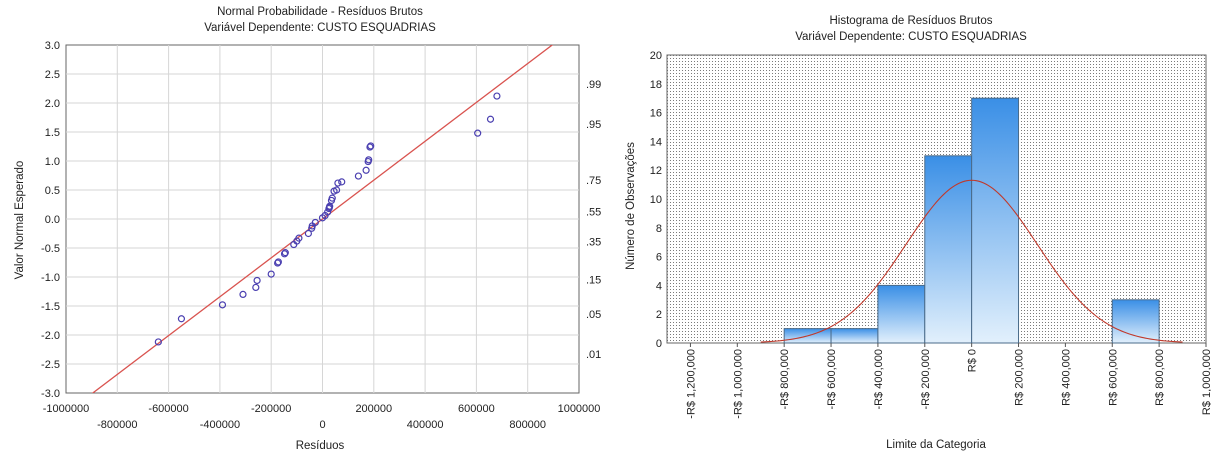  I want to click on y-tick-label: 2, so click(659, 315).